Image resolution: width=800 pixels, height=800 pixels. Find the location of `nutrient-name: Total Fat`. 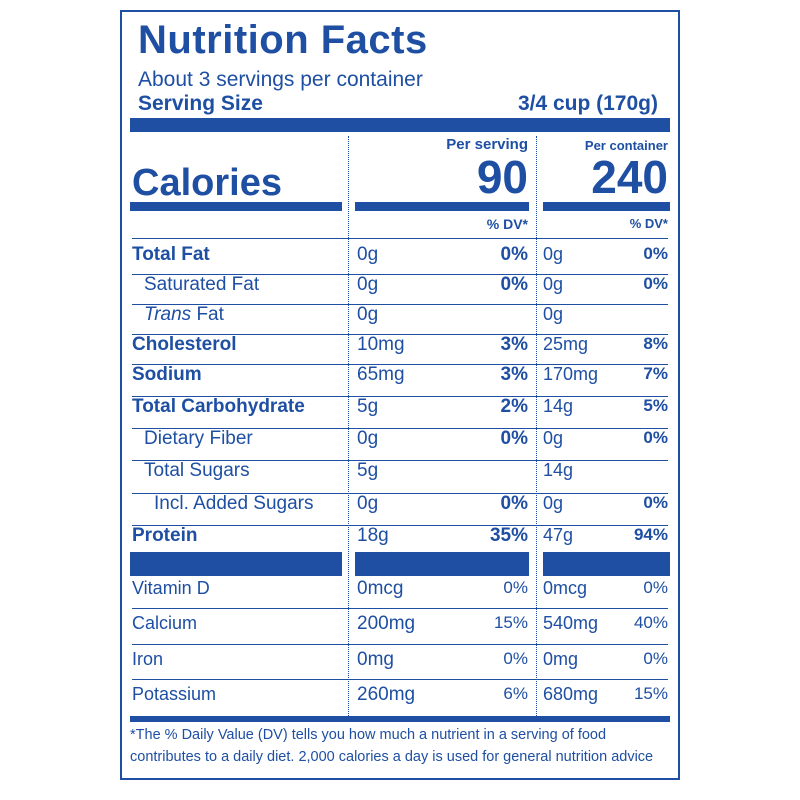

nutrient-name: Total Fat is located at coordinates (171, 254).